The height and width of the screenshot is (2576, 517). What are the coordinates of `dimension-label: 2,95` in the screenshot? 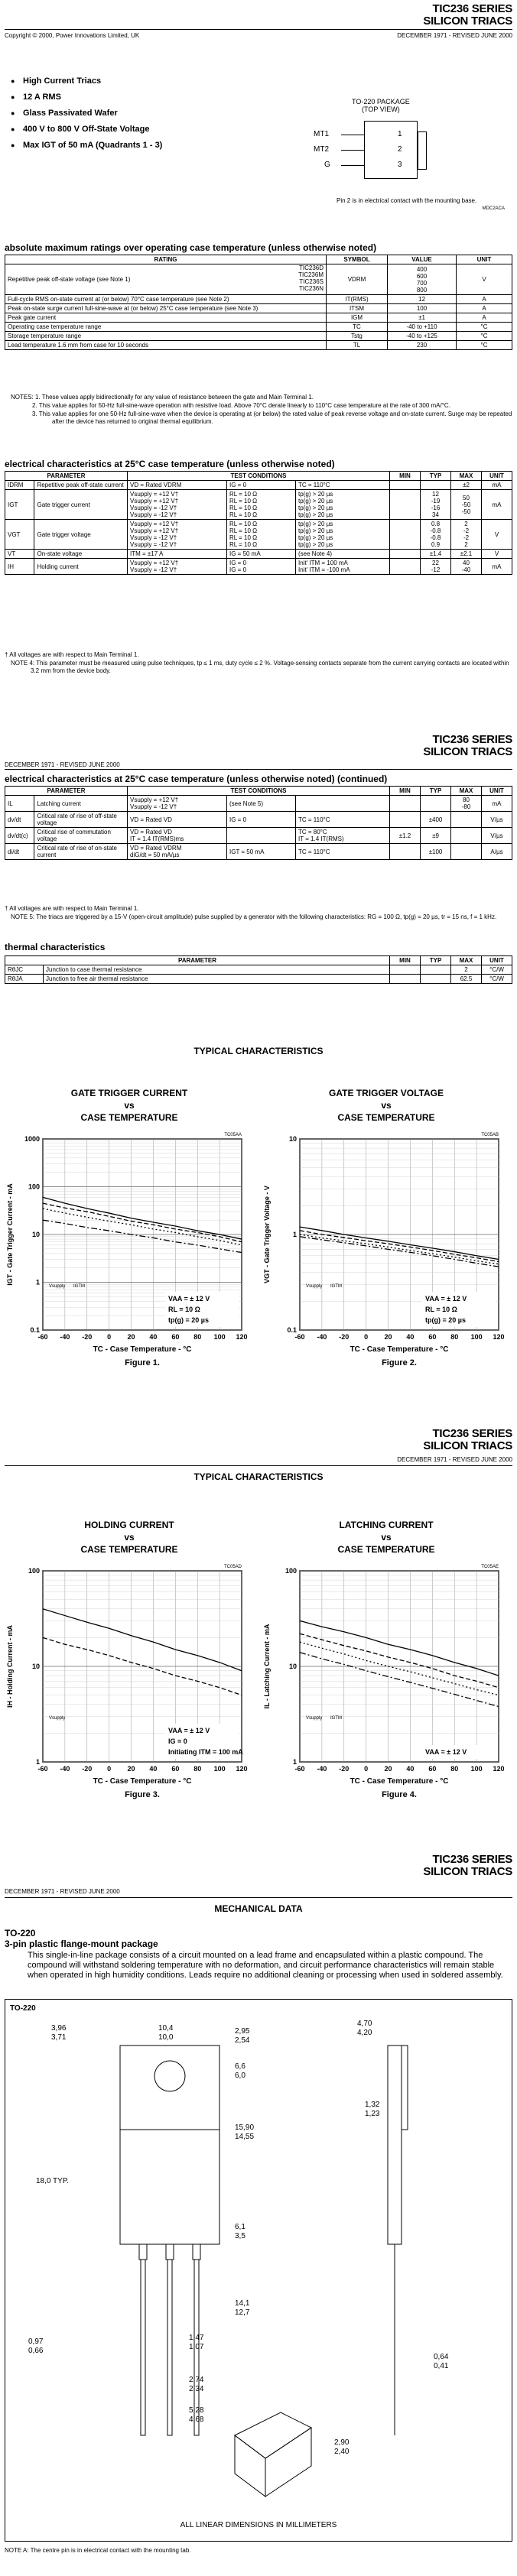 It's located at (242, 2031).